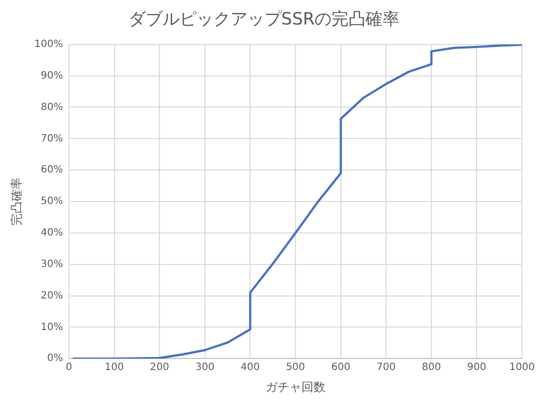  I want to click on x-tick-label: 700, so click(386, 368).